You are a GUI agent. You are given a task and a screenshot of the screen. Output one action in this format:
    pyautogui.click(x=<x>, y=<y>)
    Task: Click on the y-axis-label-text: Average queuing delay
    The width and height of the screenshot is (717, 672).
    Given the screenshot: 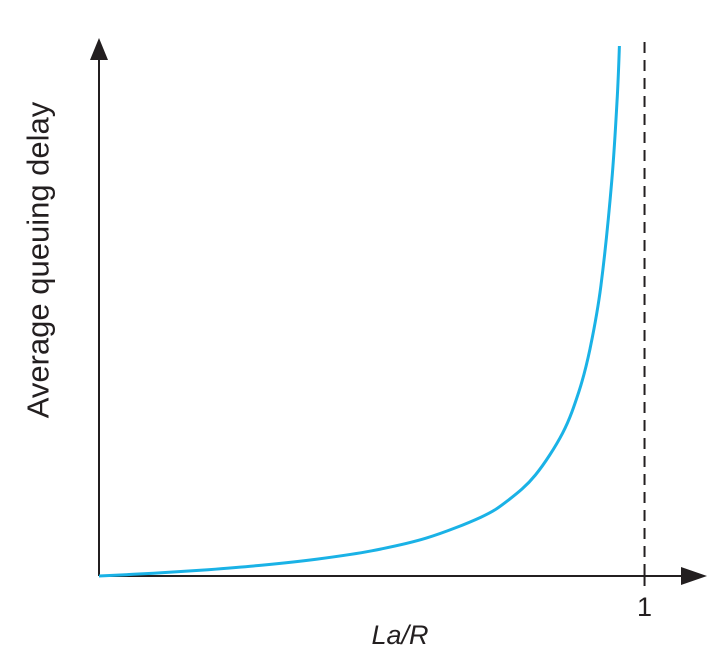 What is the action you would take?
    pyautogui.click(x=38, y=260)
    